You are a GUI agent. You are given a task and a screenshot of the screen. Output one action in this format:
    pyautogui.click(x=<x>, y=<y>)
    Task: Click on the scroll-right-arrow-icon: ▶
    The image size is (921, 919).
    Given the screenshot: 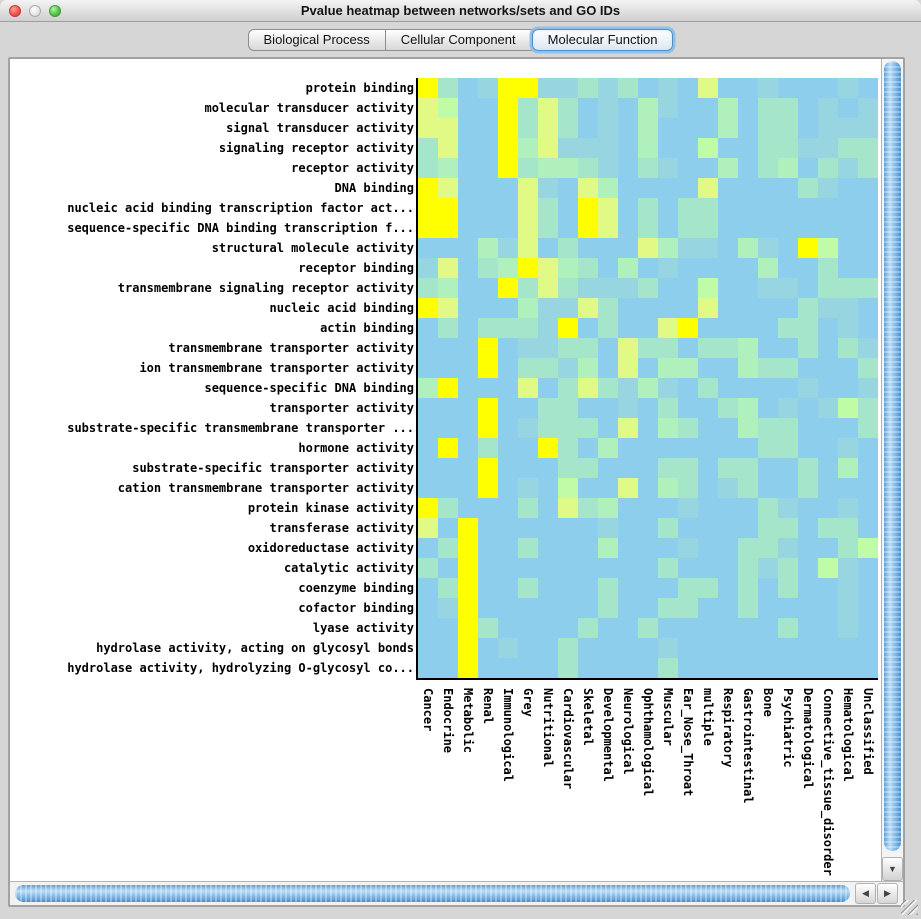 What is the action you would take?
    pyautogui.click(x=887, y=893)
    